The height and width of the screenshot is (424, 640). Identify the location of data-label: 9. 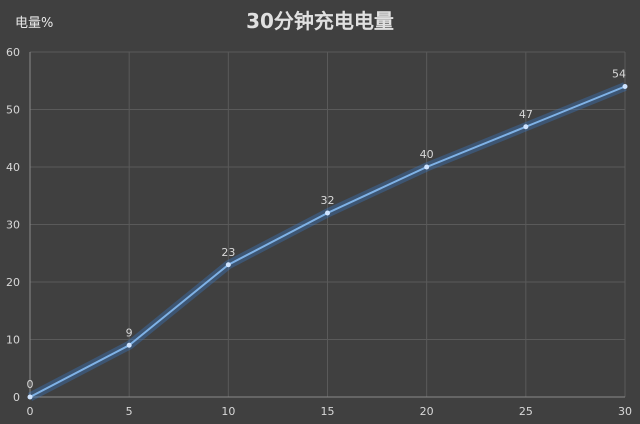
(129, 332).